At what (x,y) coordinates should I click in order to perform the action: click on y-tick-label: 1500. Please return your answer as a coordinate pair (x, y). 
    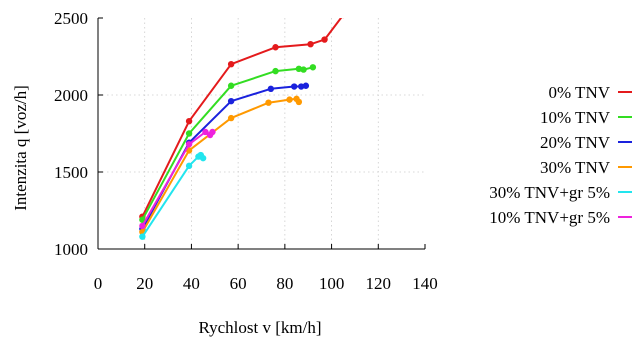
    Looking at the image, I should click on (71, 172).